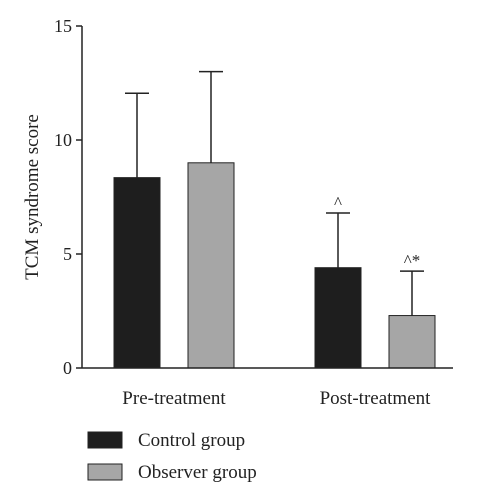  Describe the element at coordinates (63, 140) in the screenshot. I see `y-tick-label: 10` at that location.